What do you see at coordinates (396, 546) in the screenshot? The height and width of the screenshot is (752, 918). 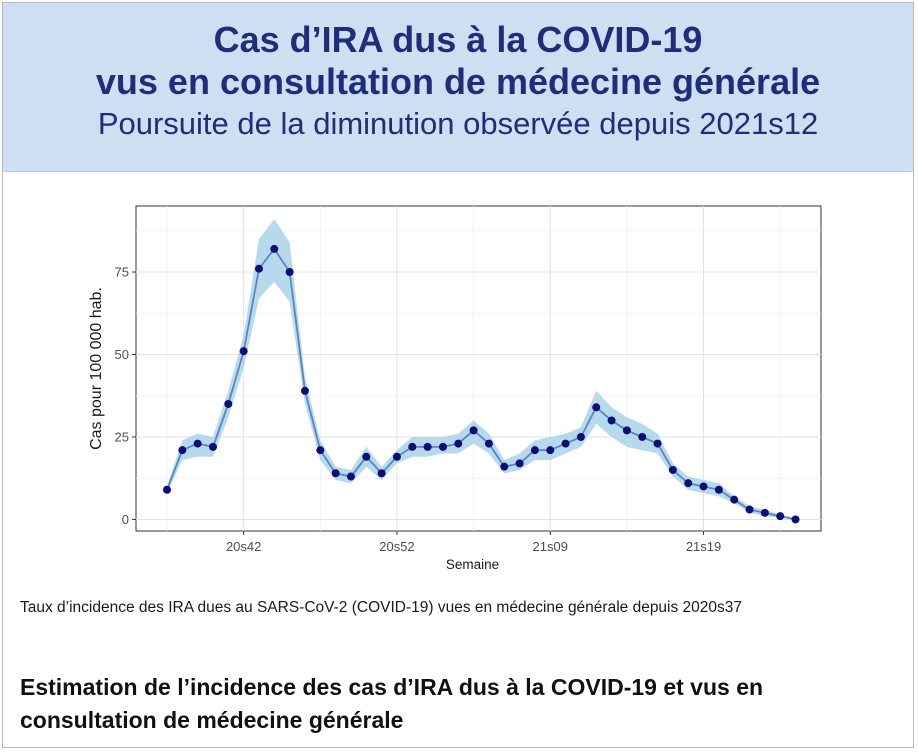 I see `x-tick-label: 20s52` at bounding box center [396, 546].